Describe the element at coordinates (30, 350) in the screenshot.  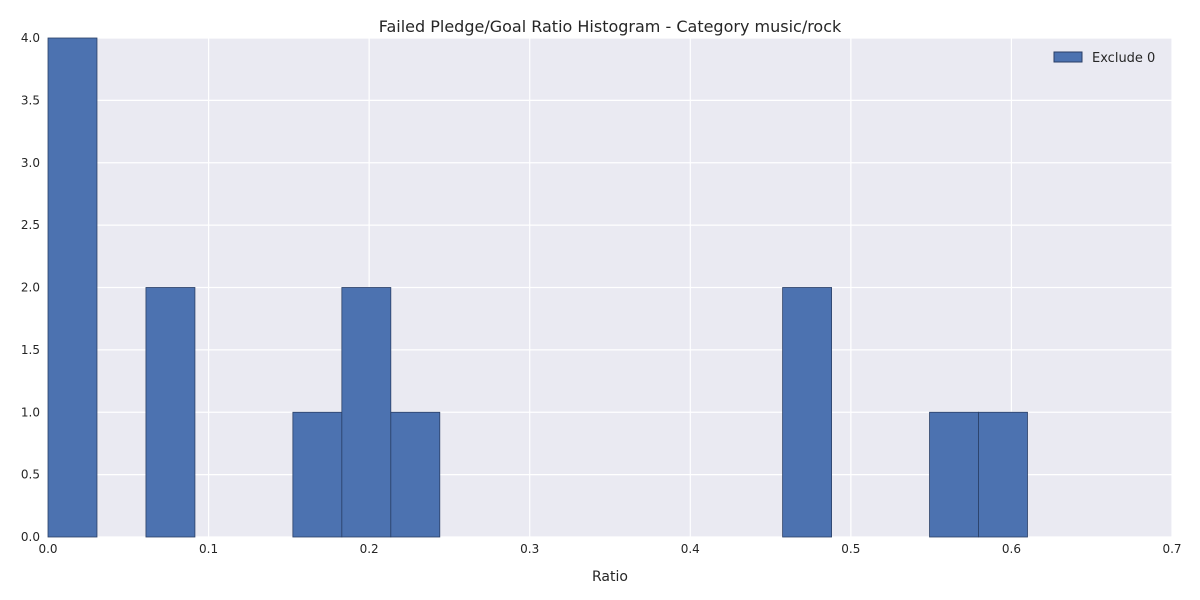
I see `y-tick-label: 1.5` at that location.